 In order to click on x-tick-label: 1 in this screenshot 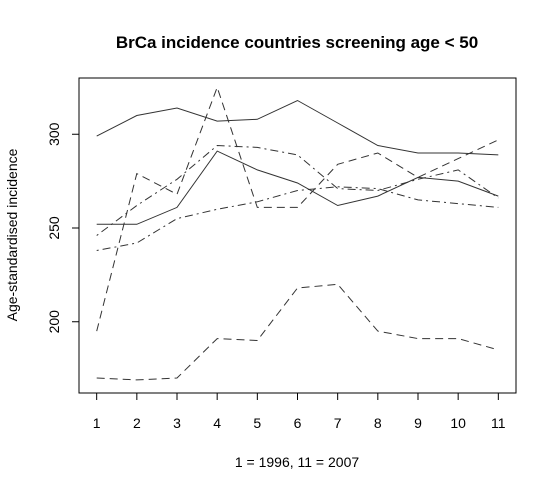, I will do `click(97, 423)`.